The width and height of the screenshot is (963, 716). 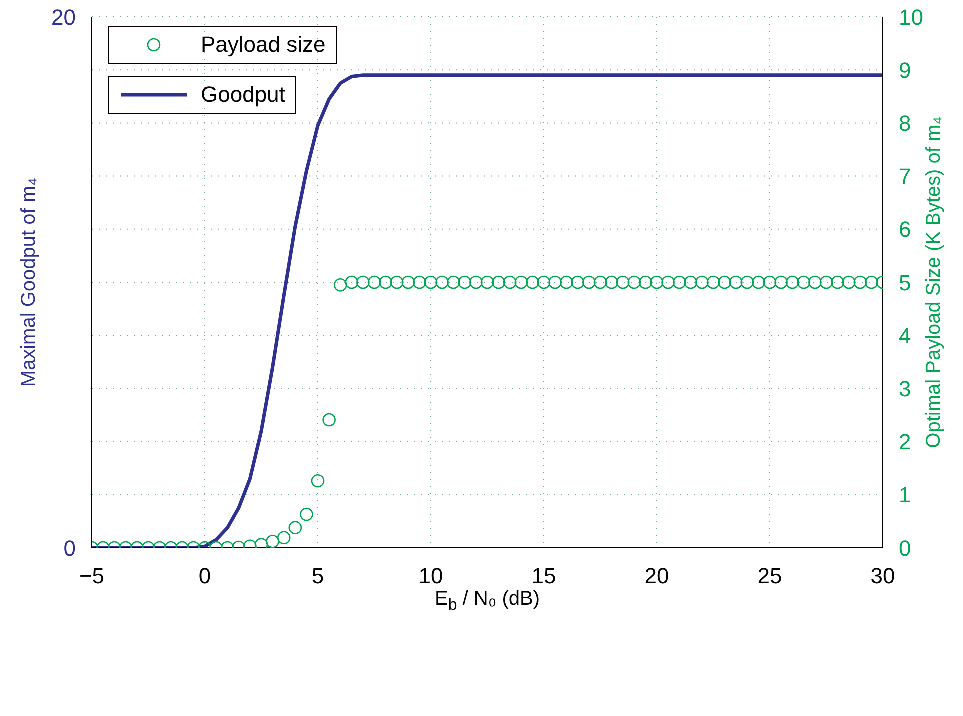 What do you see at coordinates (905, 283) in the screenshot?
I see `y2-tick-label: 5` at bounding box center [905, 283].